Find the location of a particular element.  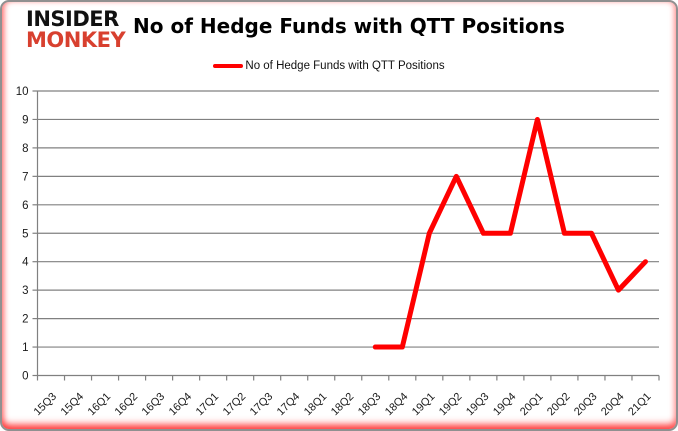

x-tick-label: 16Q4 is located at coordinates (181, 405).